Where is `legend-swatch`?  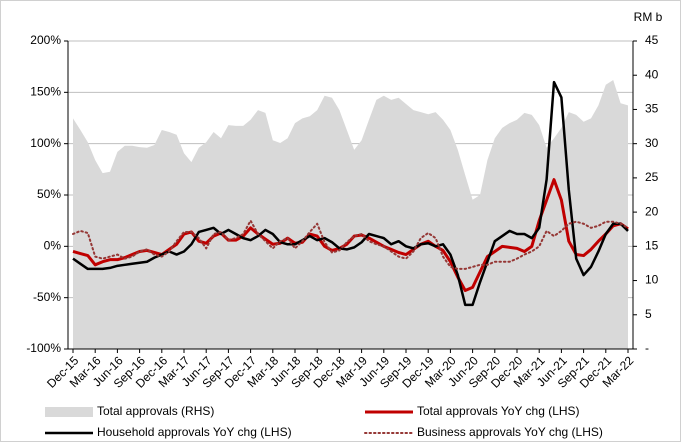
legend-swatch is located at coordinates (69, 412).